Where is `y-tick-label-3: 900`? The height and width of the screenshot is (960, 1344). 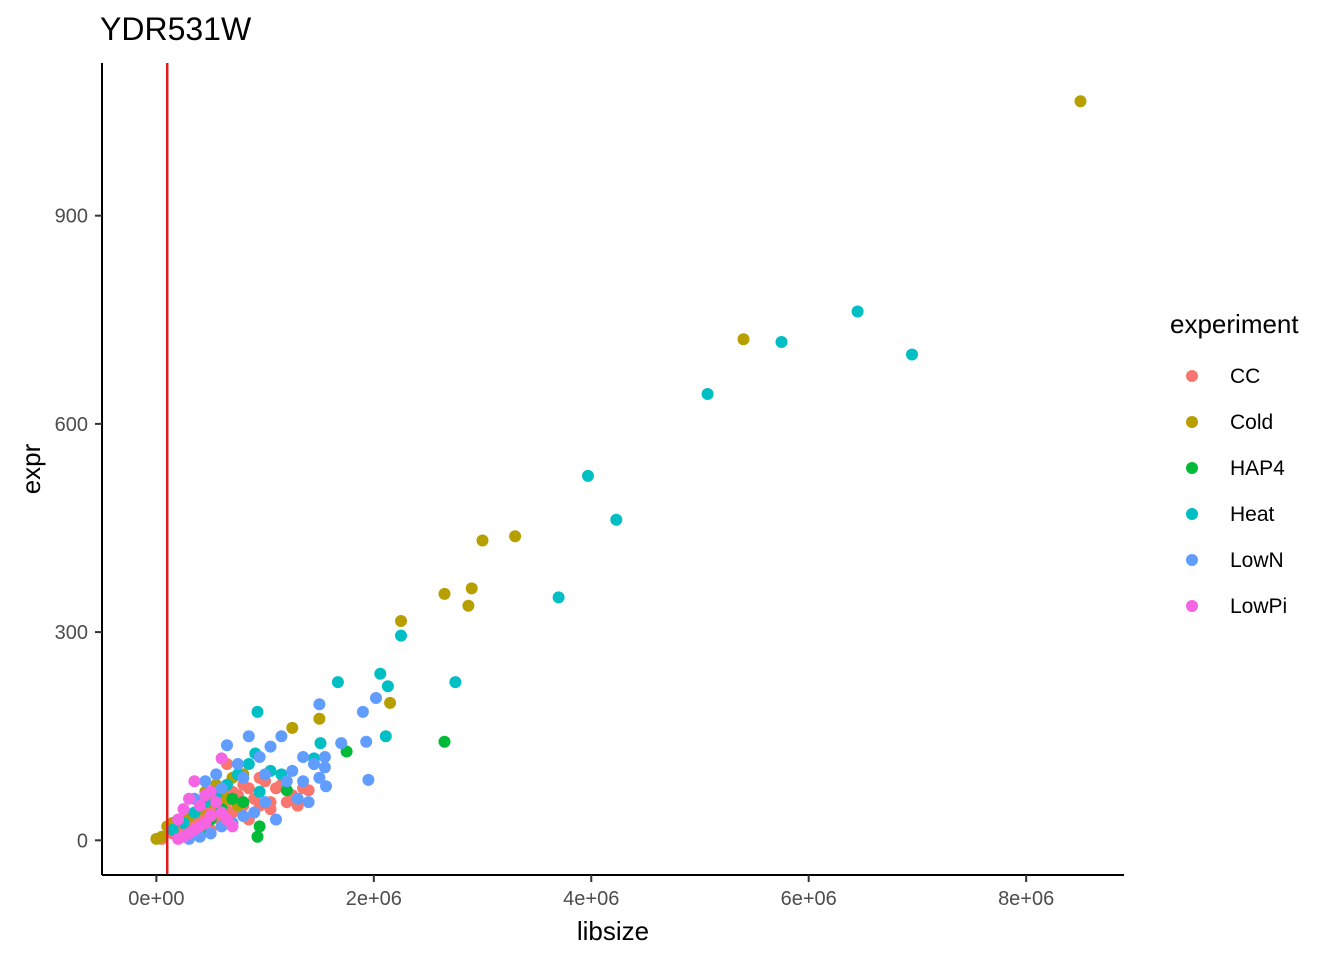
y-tick-label-3: 900 is located at coordinates (71, 217).